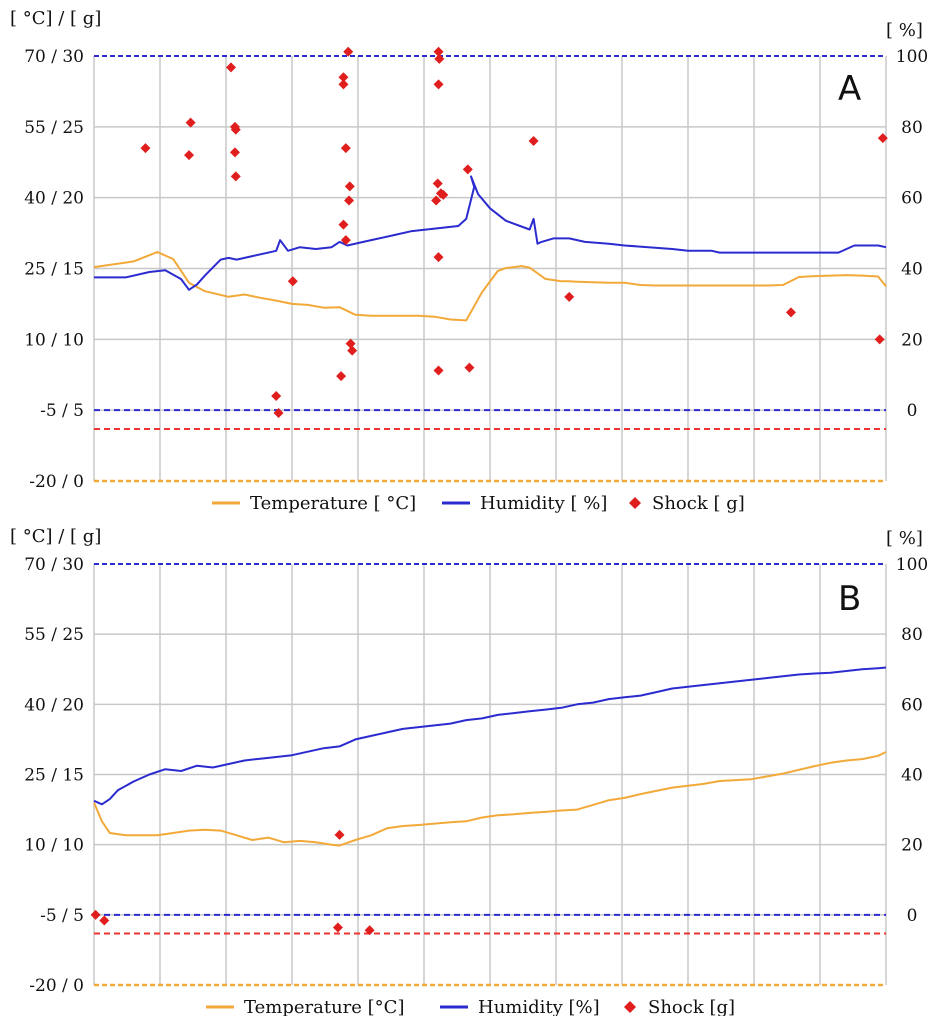 Image resolution: width=927 pixels, height=1016 pixels. Describe the element at coordinates (849, 599) in the screenshot. I see `panel-label: B` at that location.